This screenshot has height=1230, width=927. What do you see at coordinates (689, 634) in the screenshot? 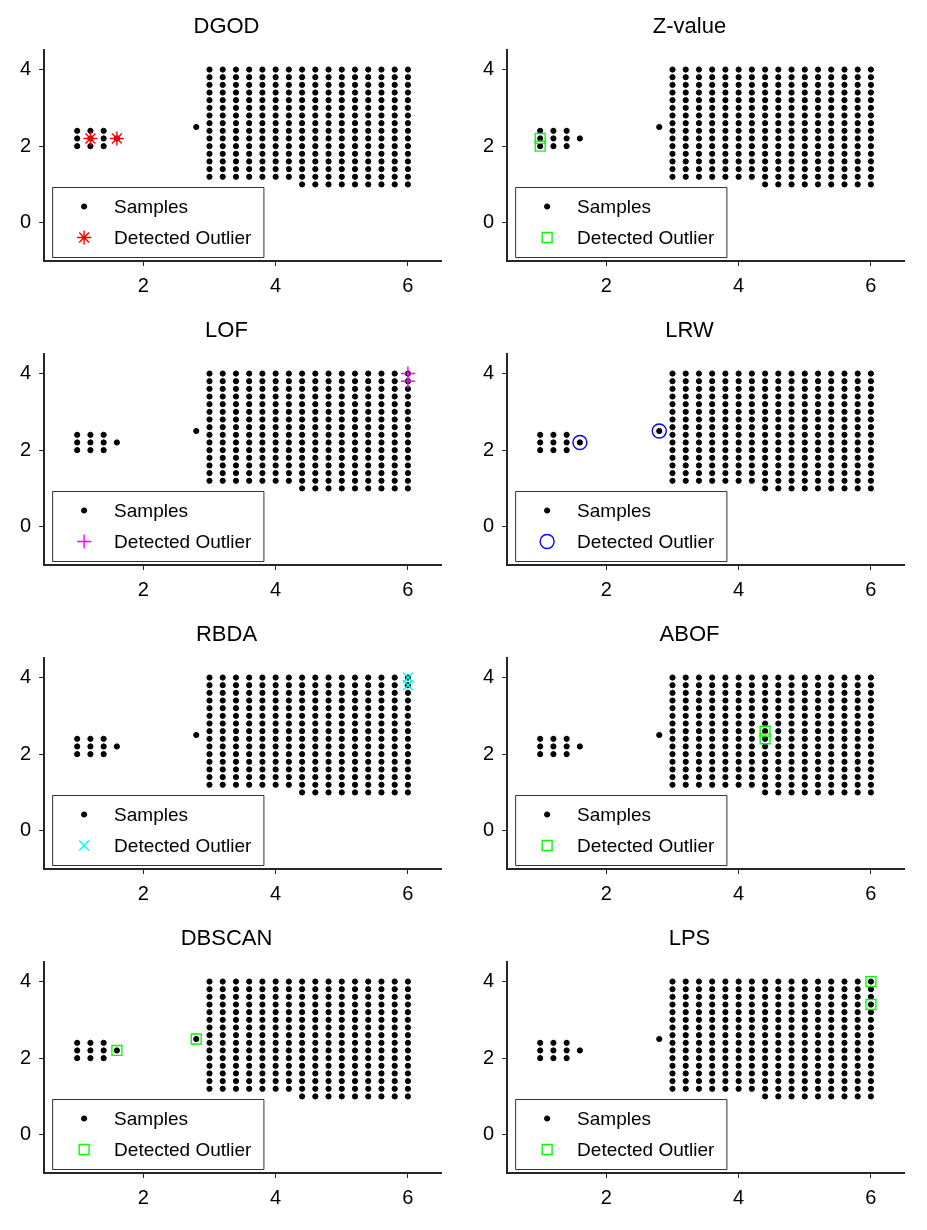
I see `chart-title: ABOF` at bounding box center [689, 634].